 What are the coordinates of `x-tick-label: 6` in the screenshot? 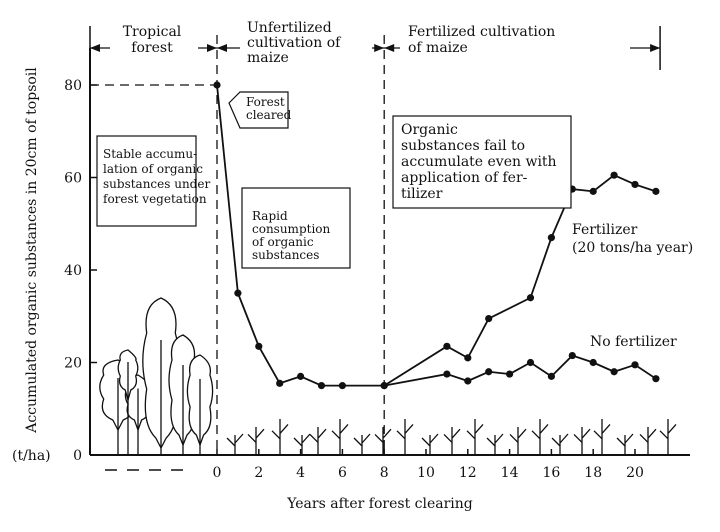 It's located at (342, 473).